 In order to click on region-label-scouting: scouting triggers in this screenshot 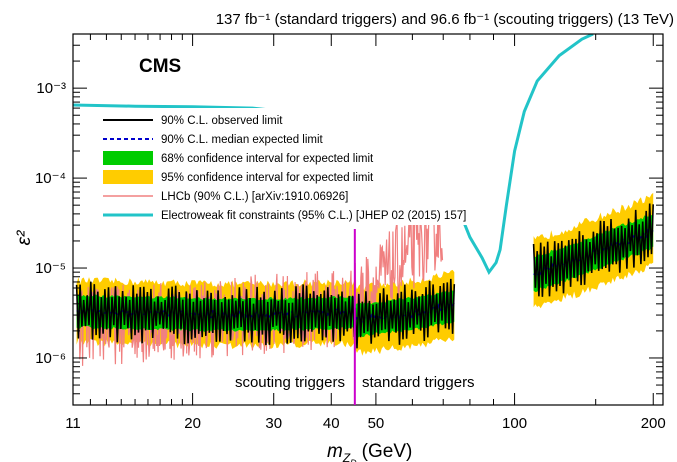, I will do `click(290, 382)`.